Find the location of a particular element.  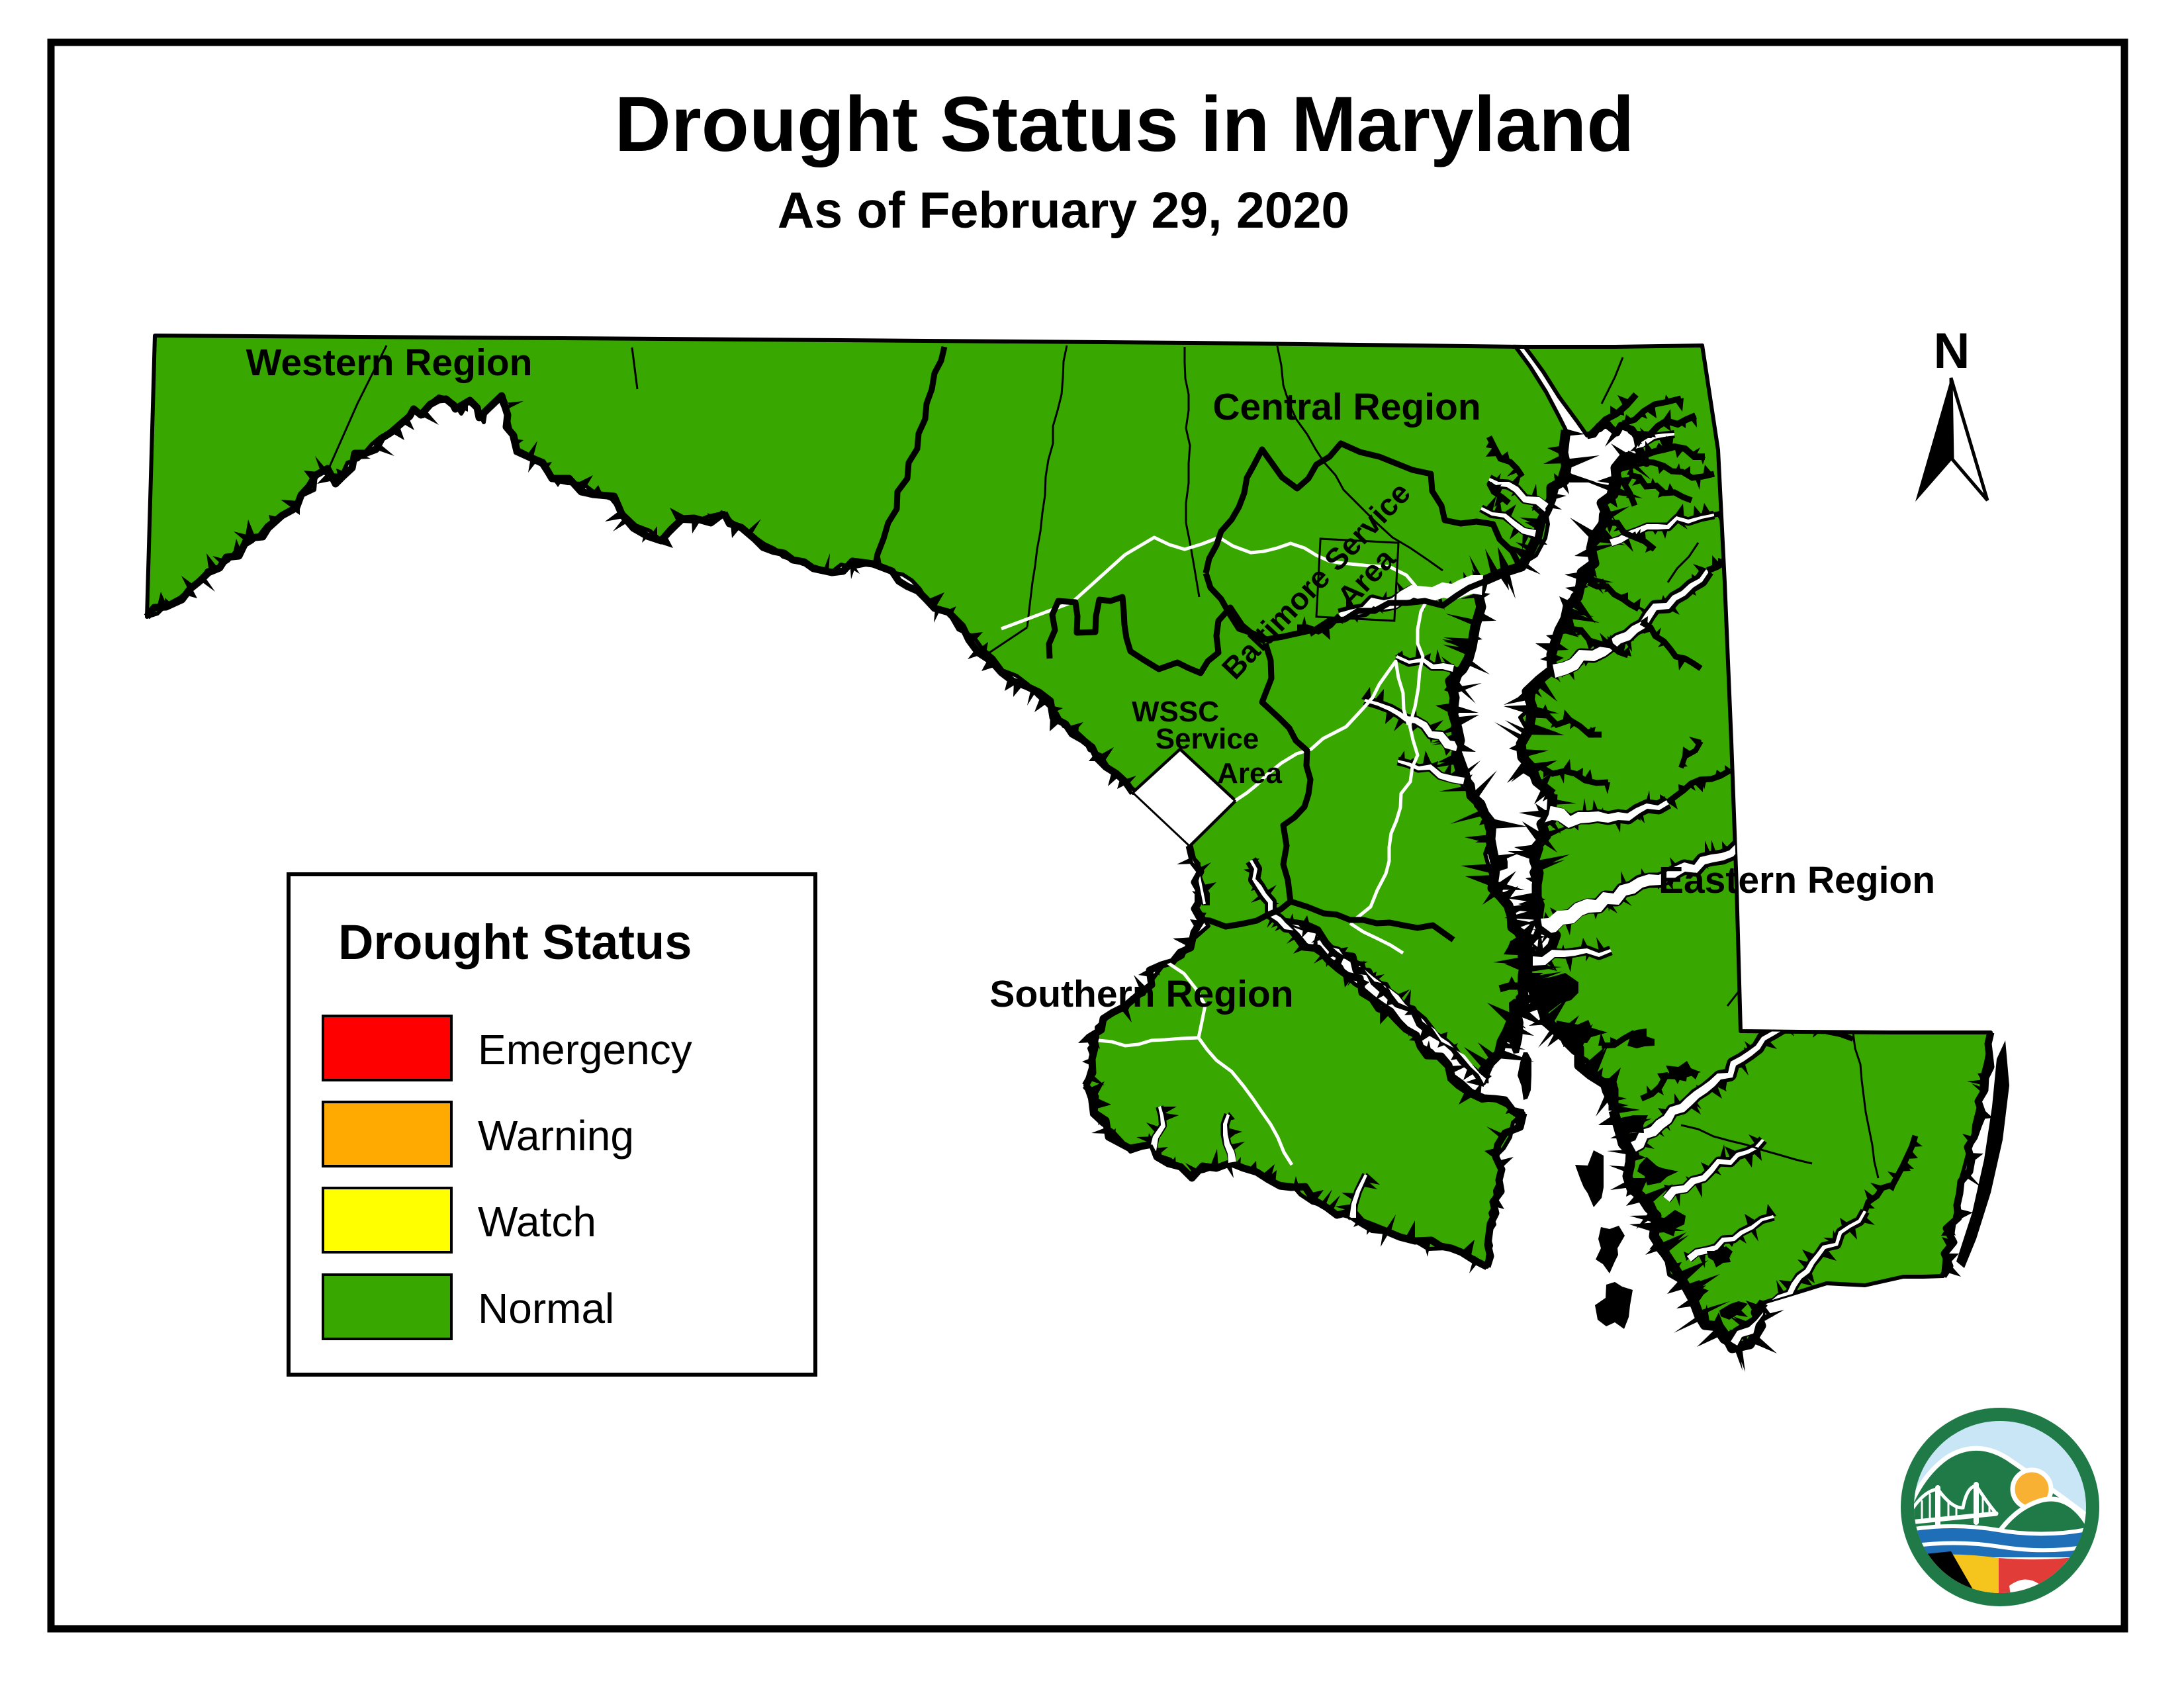

svg-text: WSSC is located at coordinates (1176, 712).